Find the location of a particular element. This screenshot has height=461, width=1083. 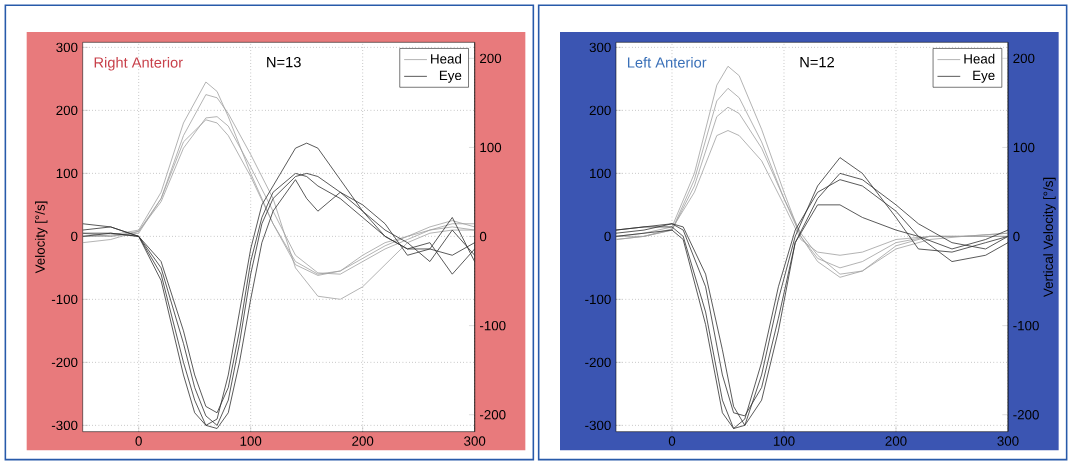

annotation: Left Anterior is located at coordinates (667, 62).